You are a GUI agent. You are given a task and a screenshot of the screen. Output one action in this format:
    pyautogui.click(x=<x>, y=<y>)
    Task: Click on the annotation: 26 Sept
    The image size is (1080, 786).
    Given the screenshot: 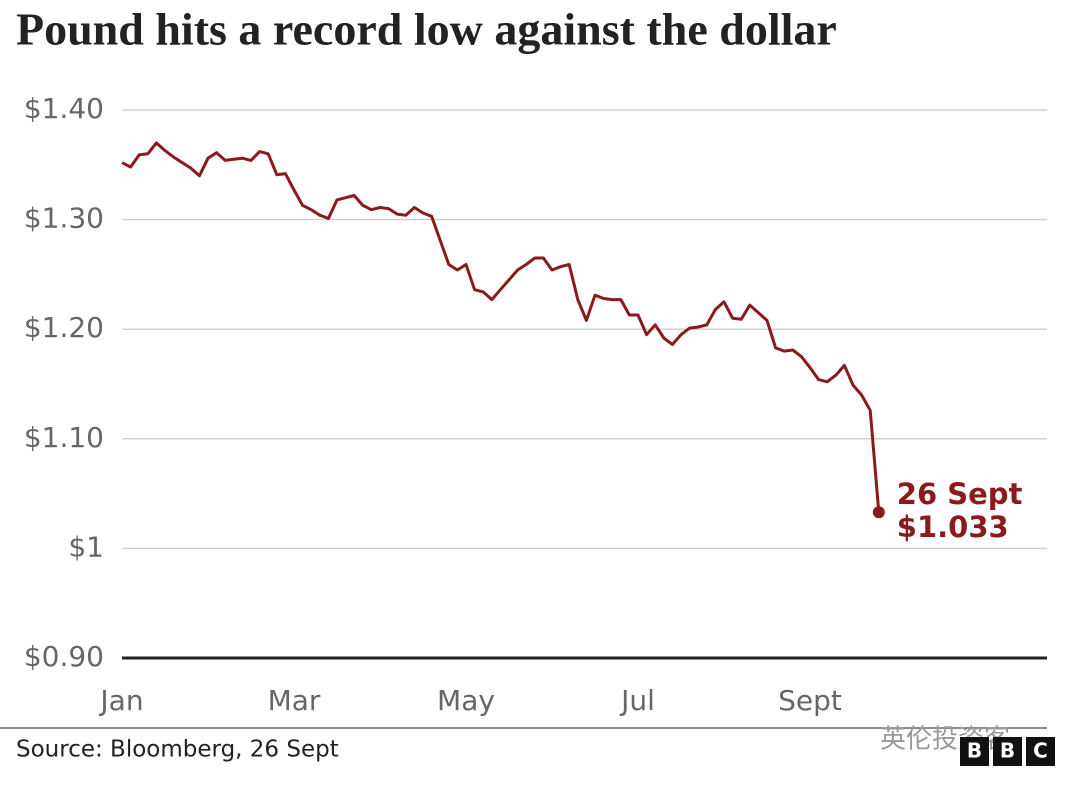 What is the action you would take?
    pyautogui.click(x=960, y=494)
    